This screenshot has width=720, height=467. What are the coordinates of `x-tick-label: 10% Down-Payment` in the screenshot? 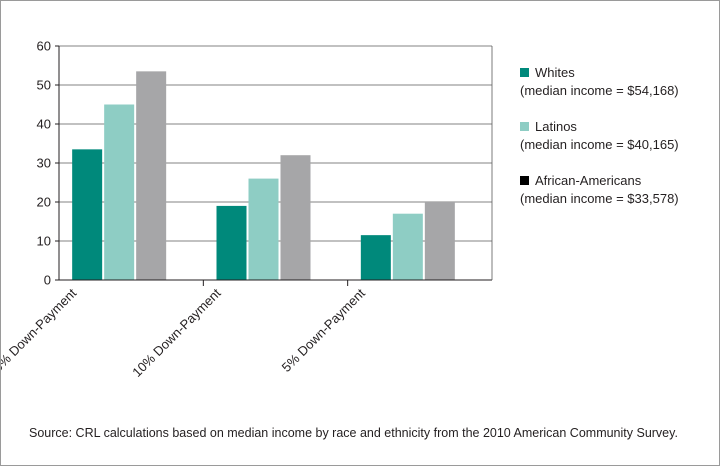 It's located at (176, 332).